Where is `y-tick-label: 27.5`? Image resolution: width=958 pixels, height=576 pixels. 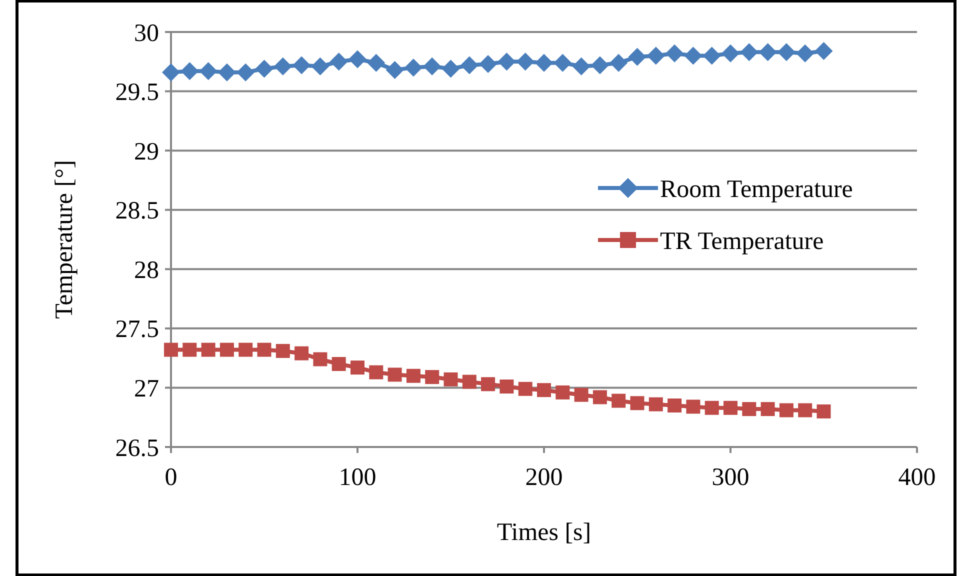 y-tick-label: 27.5 is located at coordinates (137, 330).